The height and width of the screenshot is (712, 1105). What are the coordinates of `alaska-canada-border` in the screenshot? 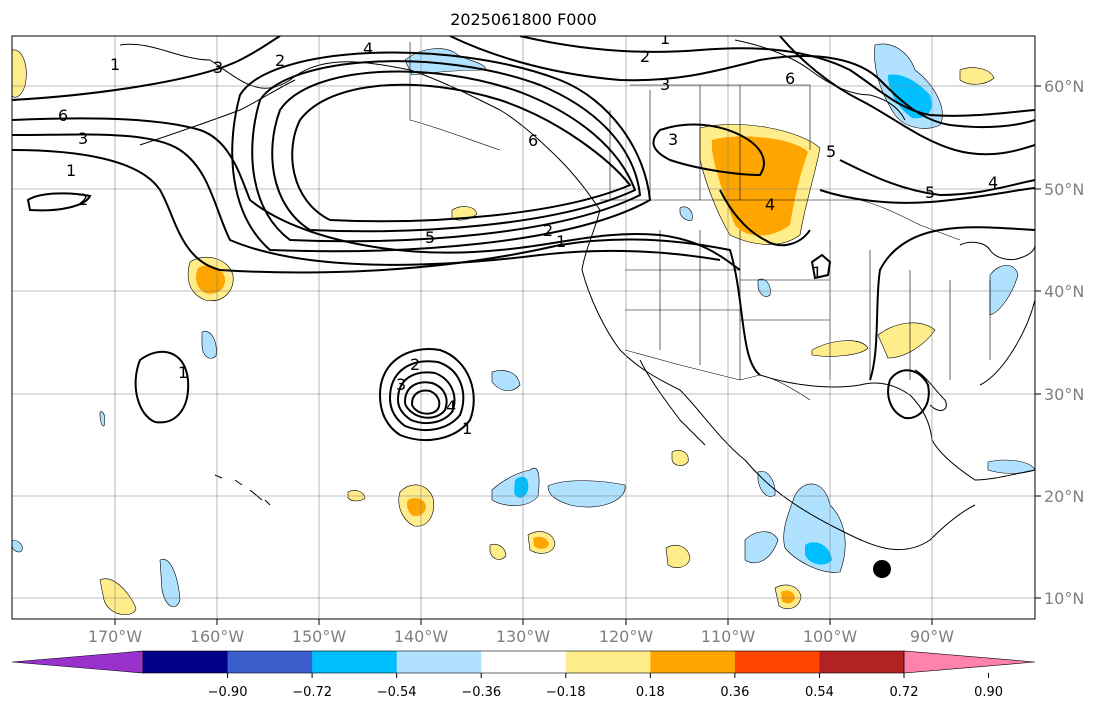 It's located at (455, 96).